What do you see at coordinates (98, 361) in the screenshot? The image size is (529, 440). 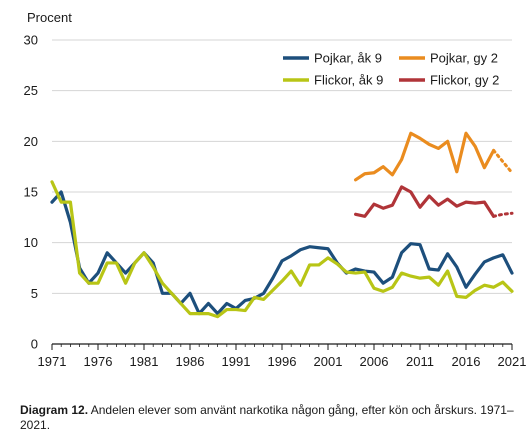 I see `x-tick-label: 1976` at bounding box center [98, 361].